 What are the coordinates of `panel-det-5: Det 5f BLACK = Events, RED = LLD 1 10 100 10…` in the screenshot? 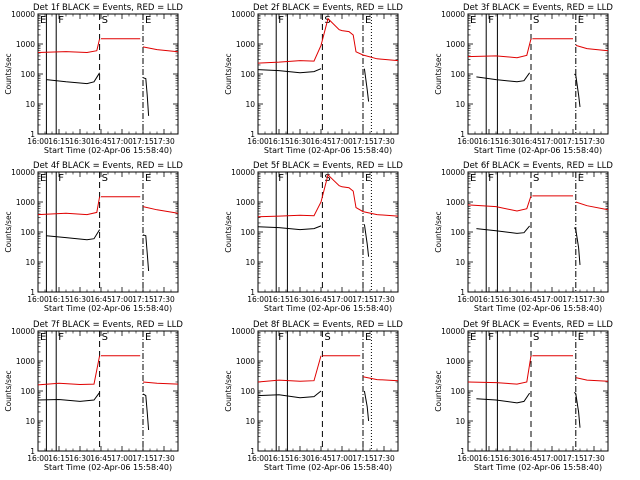 It's located at (313, 237).